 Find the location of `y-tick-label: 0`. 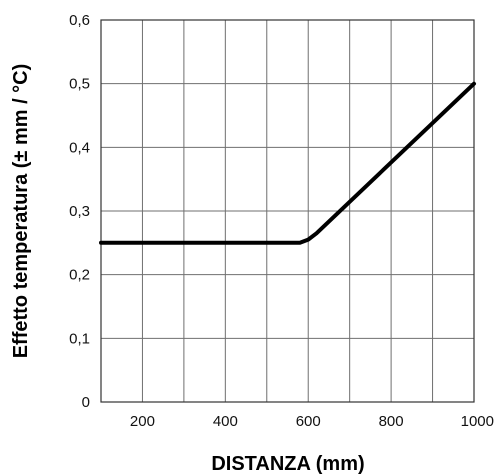

y-tick-label: 0 is located at coordinates (86, 402).